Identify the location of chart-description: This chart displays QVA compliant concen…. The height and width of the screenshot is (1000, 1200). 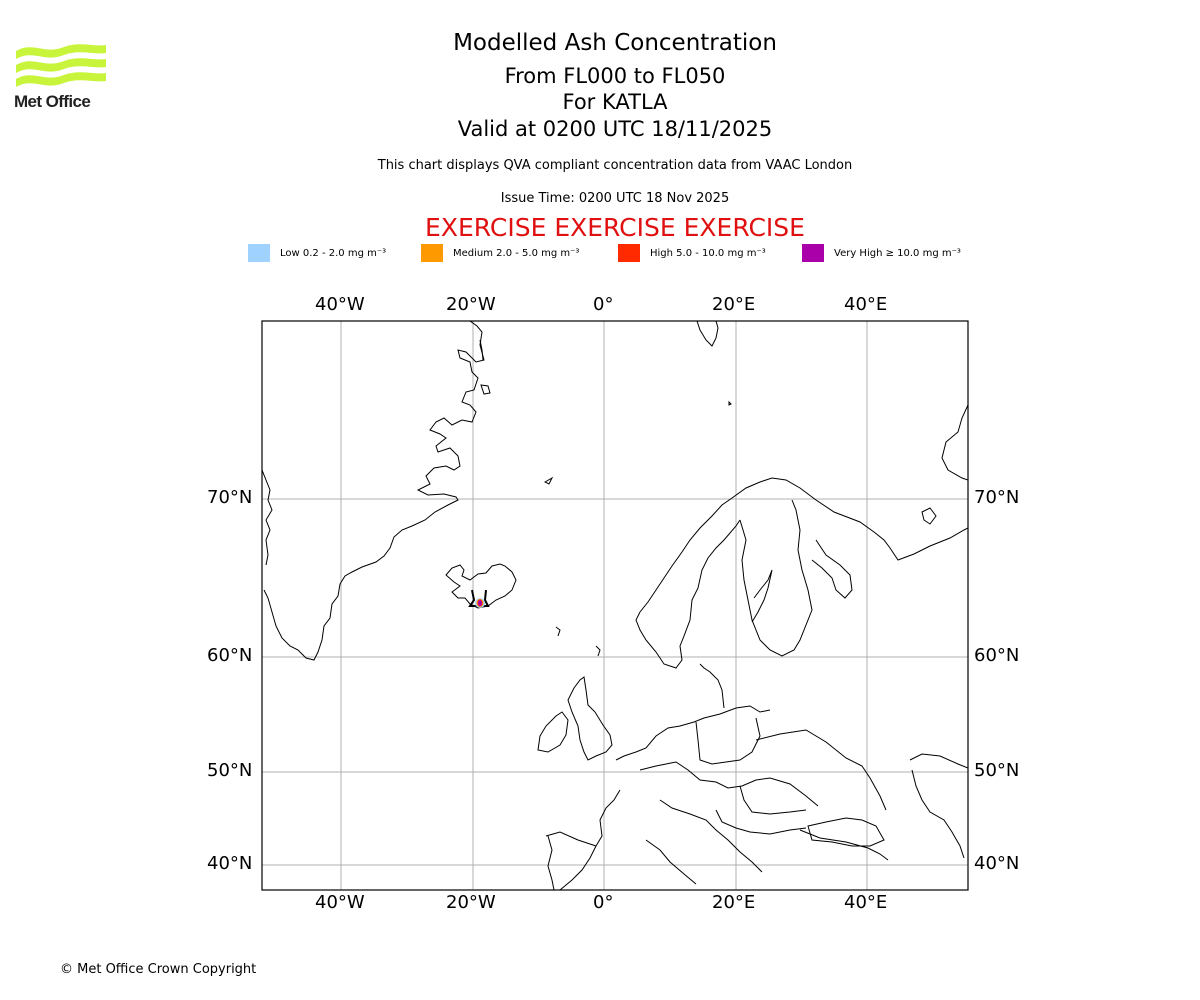
(615, 165).